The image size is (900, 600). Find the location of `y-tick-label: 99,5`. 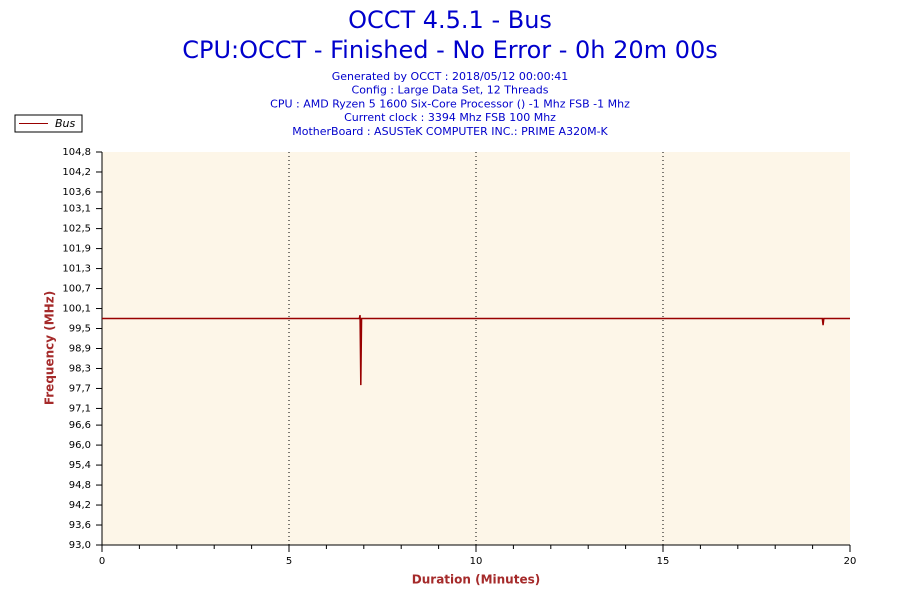

y-tick-label: 99,5 is located at coordinates (80, 329).